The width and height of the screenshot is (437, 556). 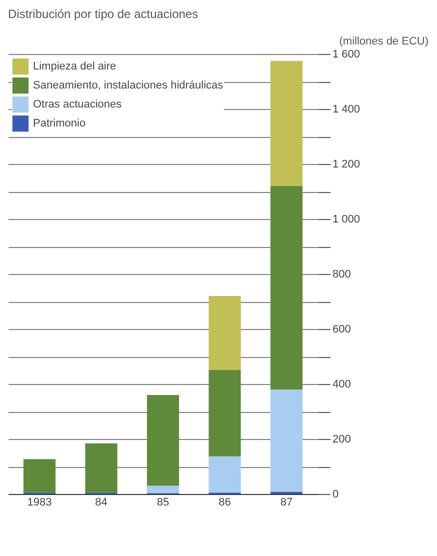 I want to click on y-tick-label: 800, so click(x=341, y=274).